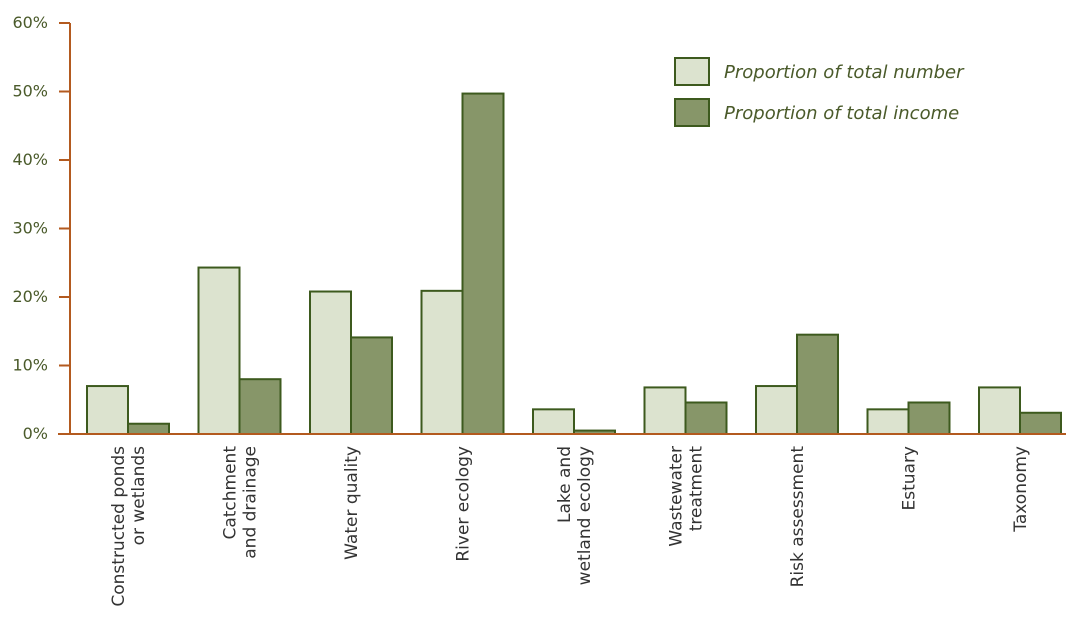  Describe the element at coordinates (798, 517) in the screenshot. I see `x-tick-label: Risk assessment` at that location.